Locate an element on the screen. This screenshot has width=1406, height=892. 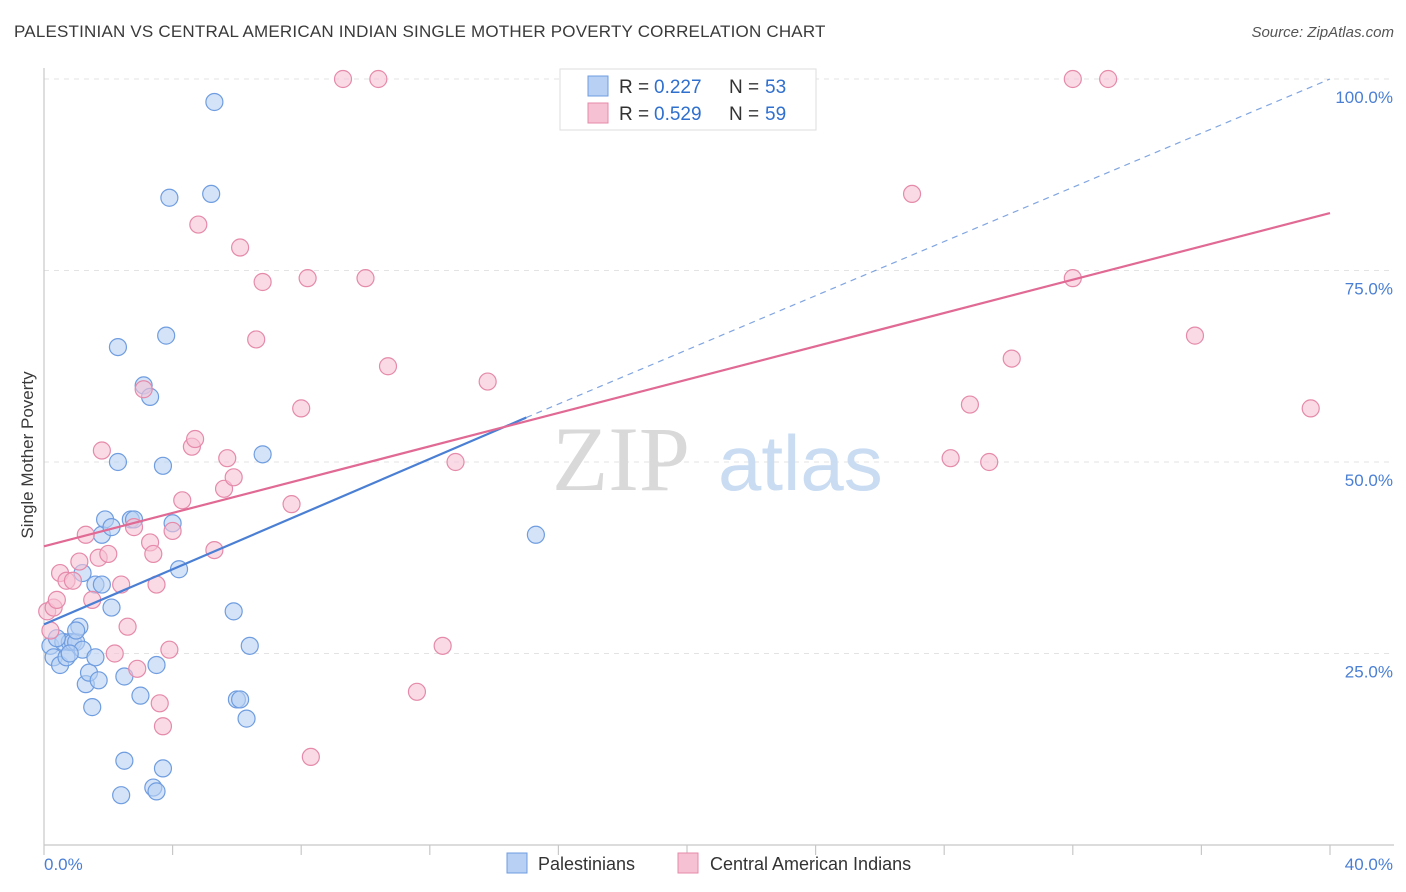
watermark-atlas: atlas is located at coordinates (800, 463).